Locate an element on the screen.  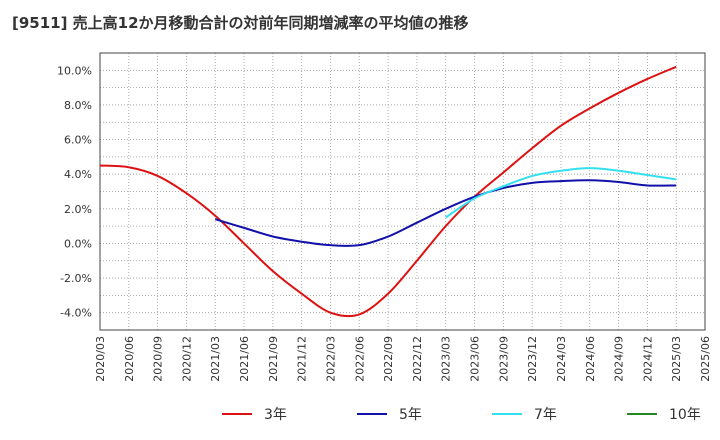
x-tick-label: 2022/06 is located at coordinates (359, 359).